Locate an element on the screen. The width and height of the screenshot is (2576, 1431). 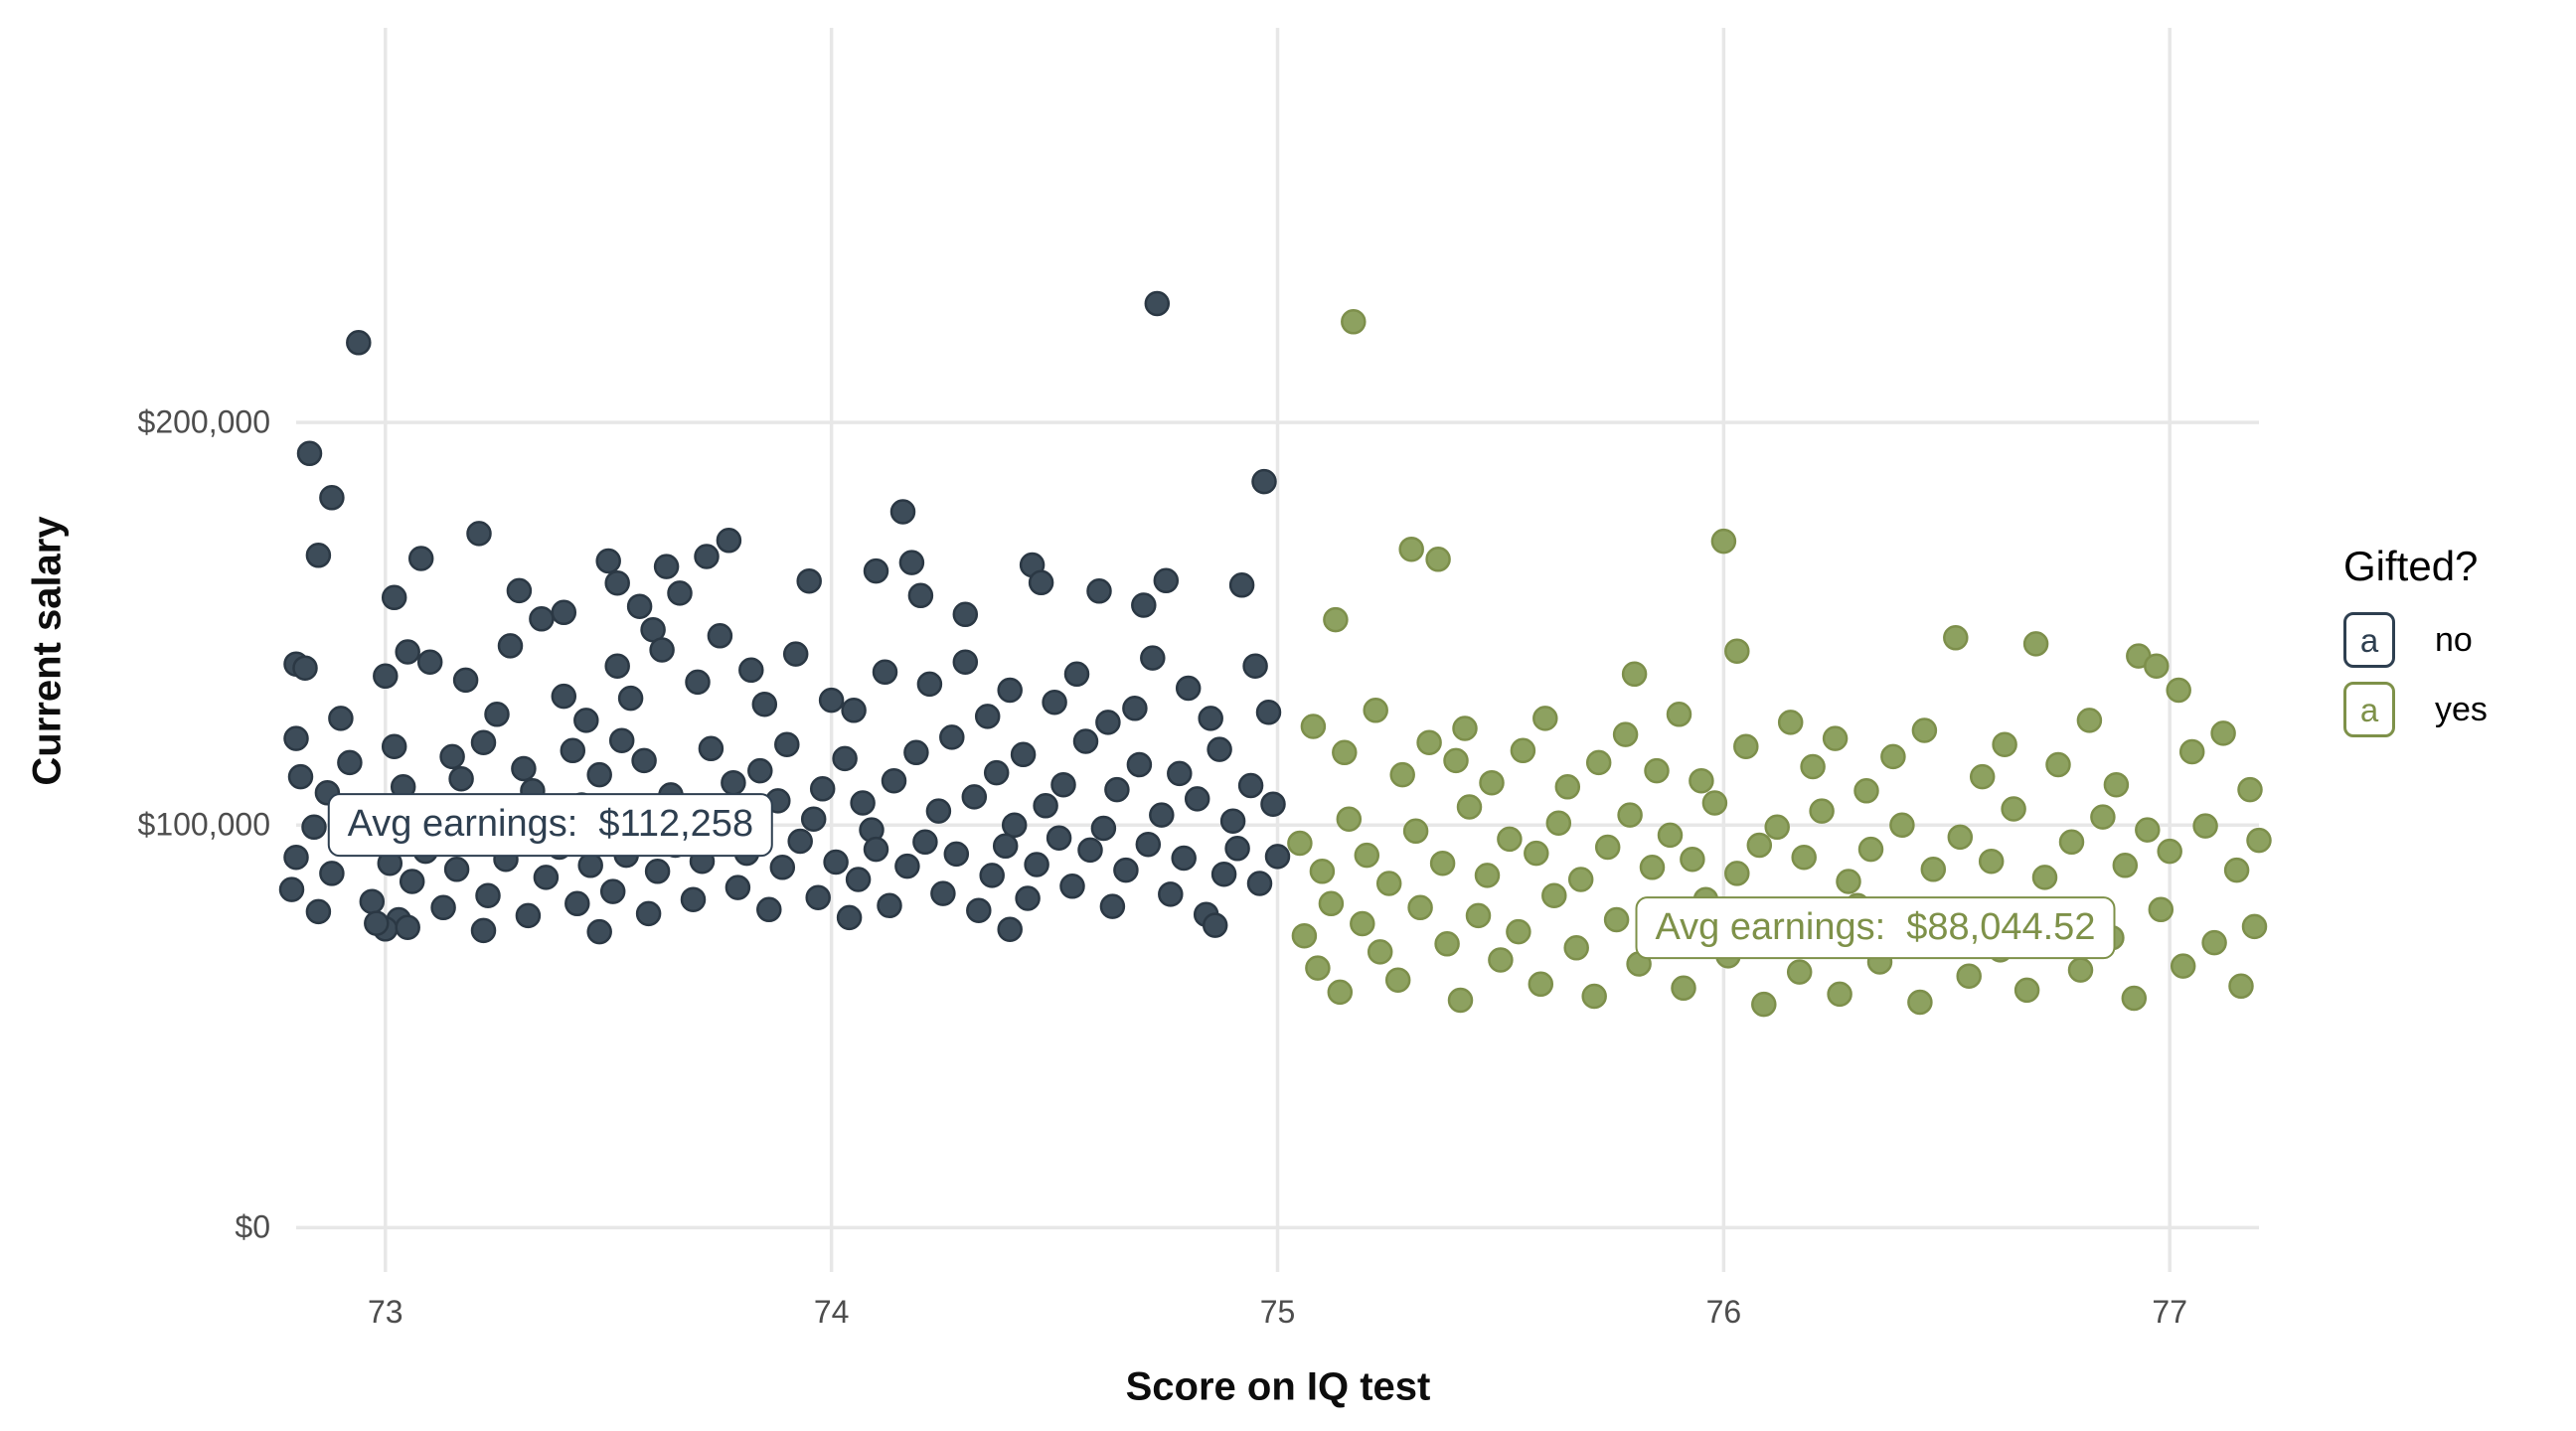
legend-item-yes: a yes is located at coordinates (2415, 709).